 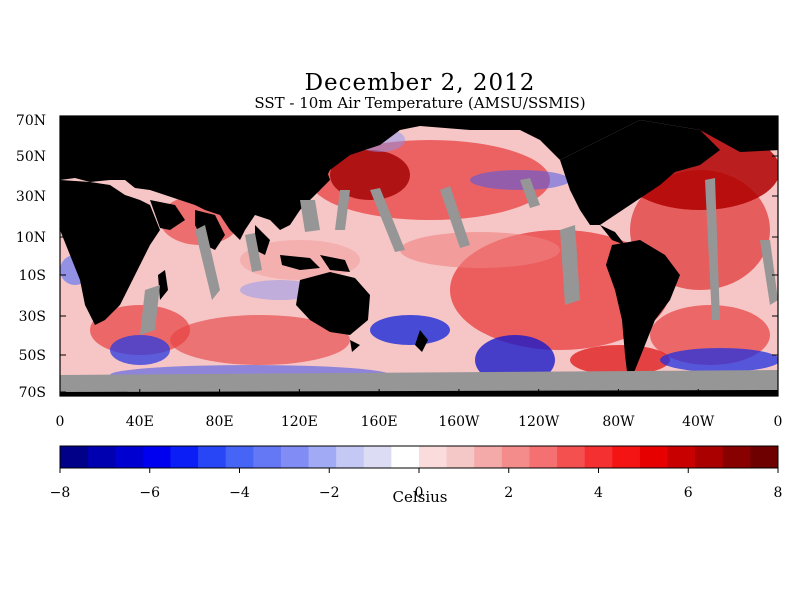 I want to click on longitude-axis: 0 40E 80E 120E 160E 160W 120W 80W 40W 0, so click(x=419, y=422).